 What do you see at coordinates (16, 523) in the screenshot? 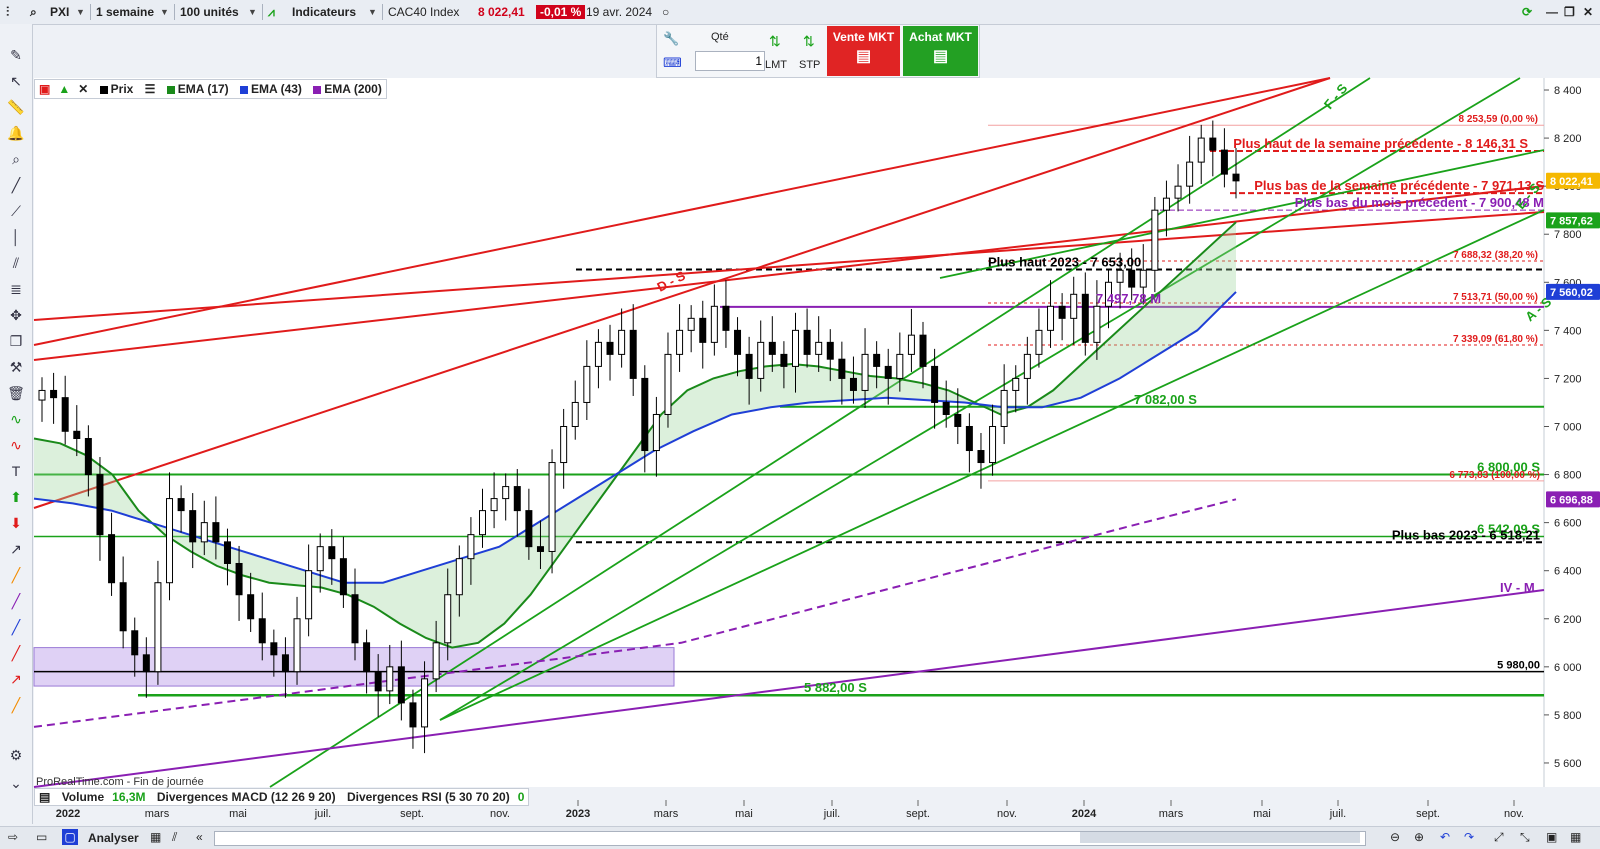
I see `arrow-down-icon: ⬇` at bounding box center [16, 523].